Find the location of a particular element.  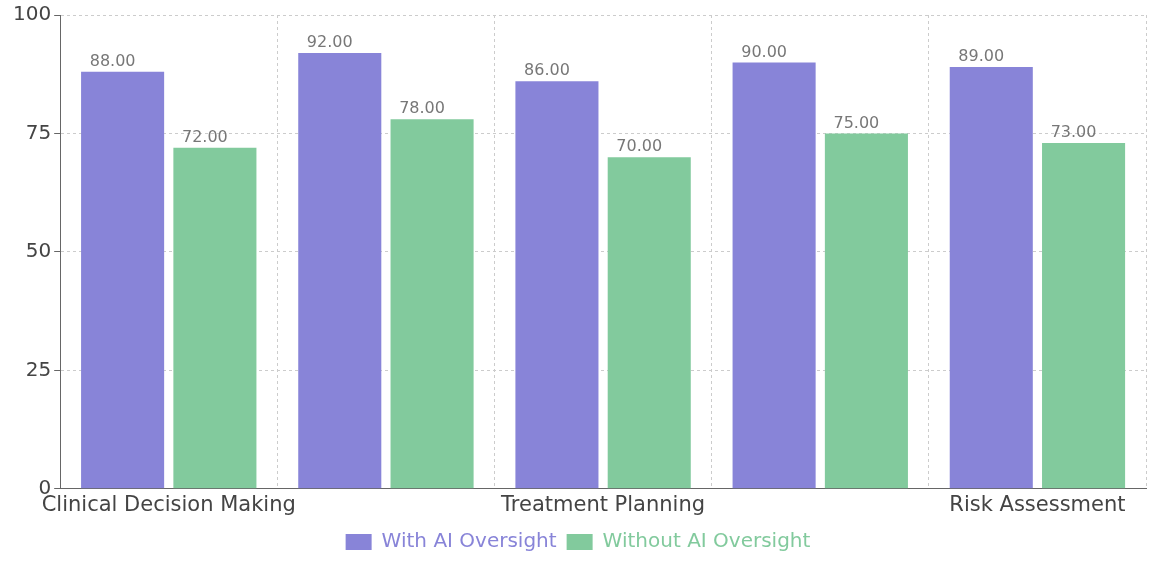

data-label: 72.00 is located at coordinates (205, 136).